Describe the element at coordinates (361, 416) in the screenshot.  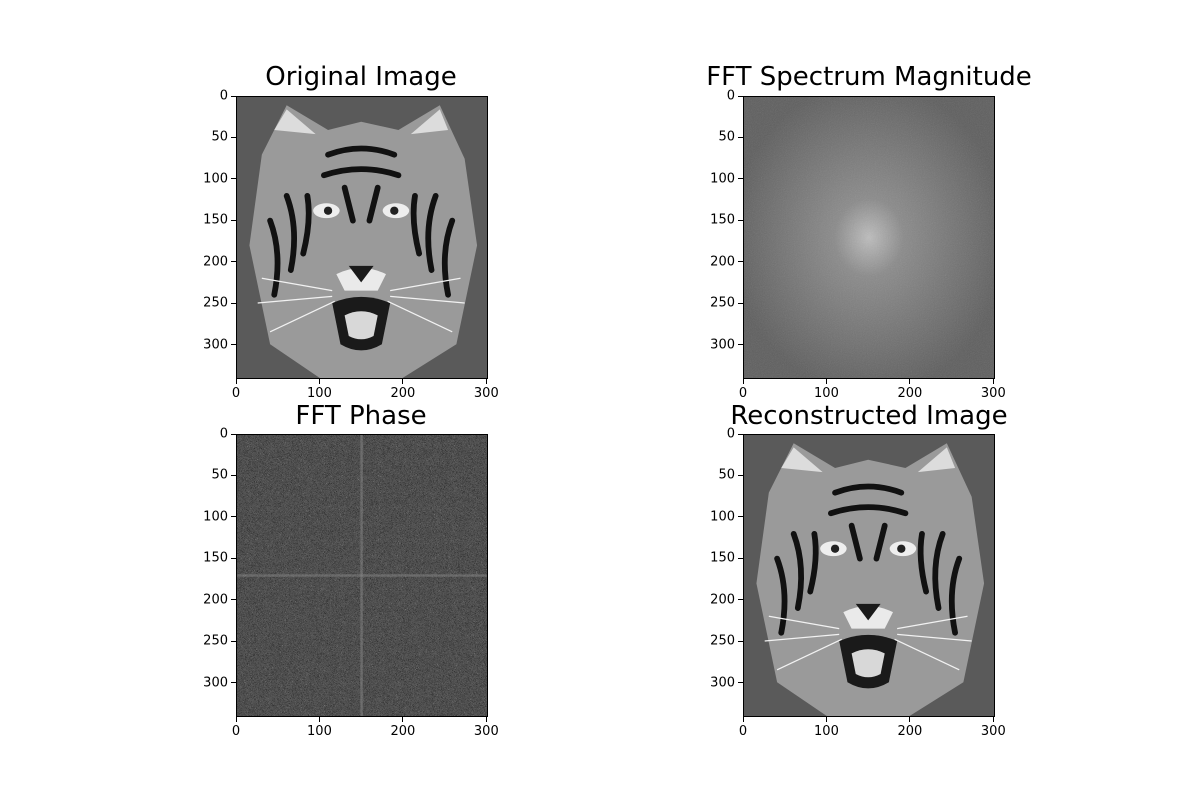
I see `panel-title: FFT Phase` at that location.